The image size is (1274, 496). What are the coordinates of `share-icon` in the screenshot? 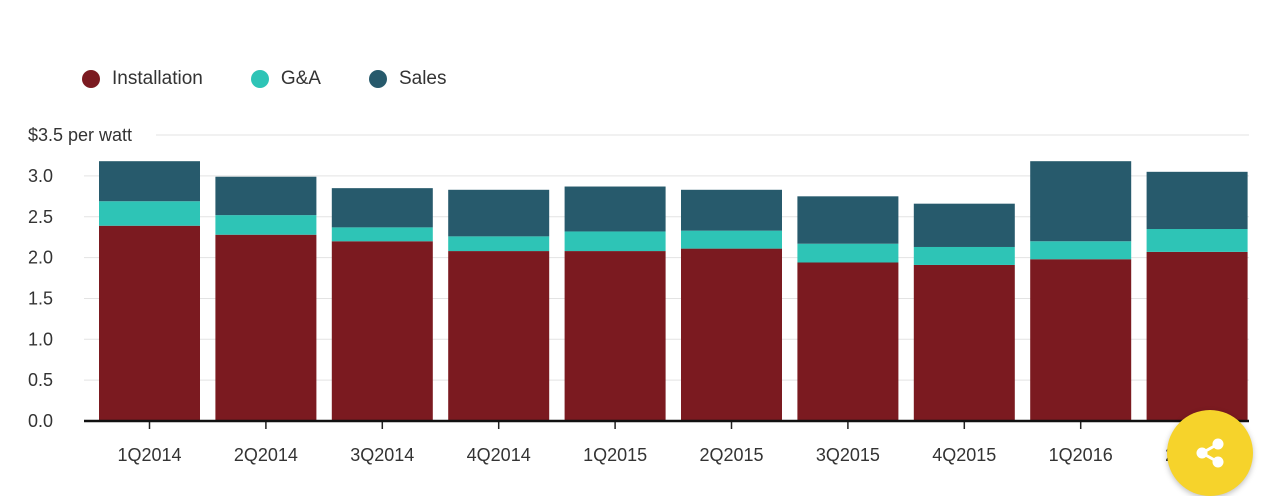 It's located at (1210, 453).